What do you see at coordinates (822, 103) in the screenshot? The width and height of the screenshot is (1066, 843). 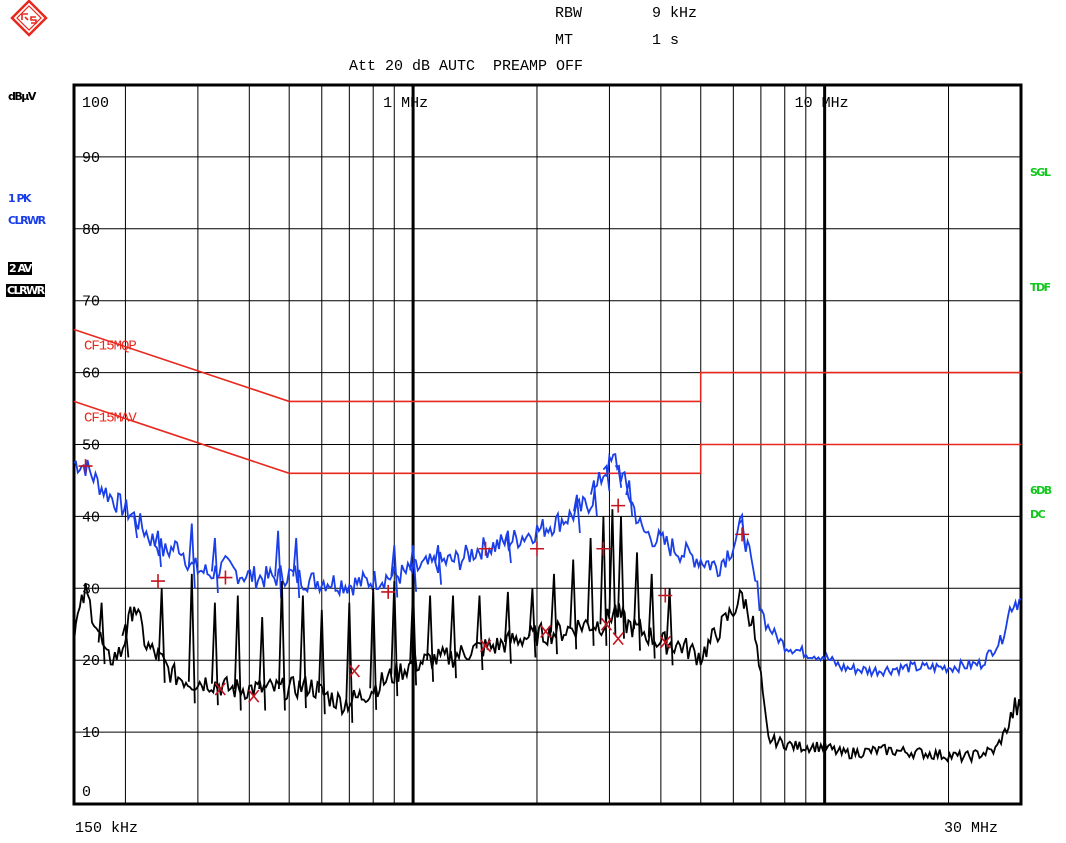 I see `x-grid-label: 10 MHz` at bounding box center [822, 103].